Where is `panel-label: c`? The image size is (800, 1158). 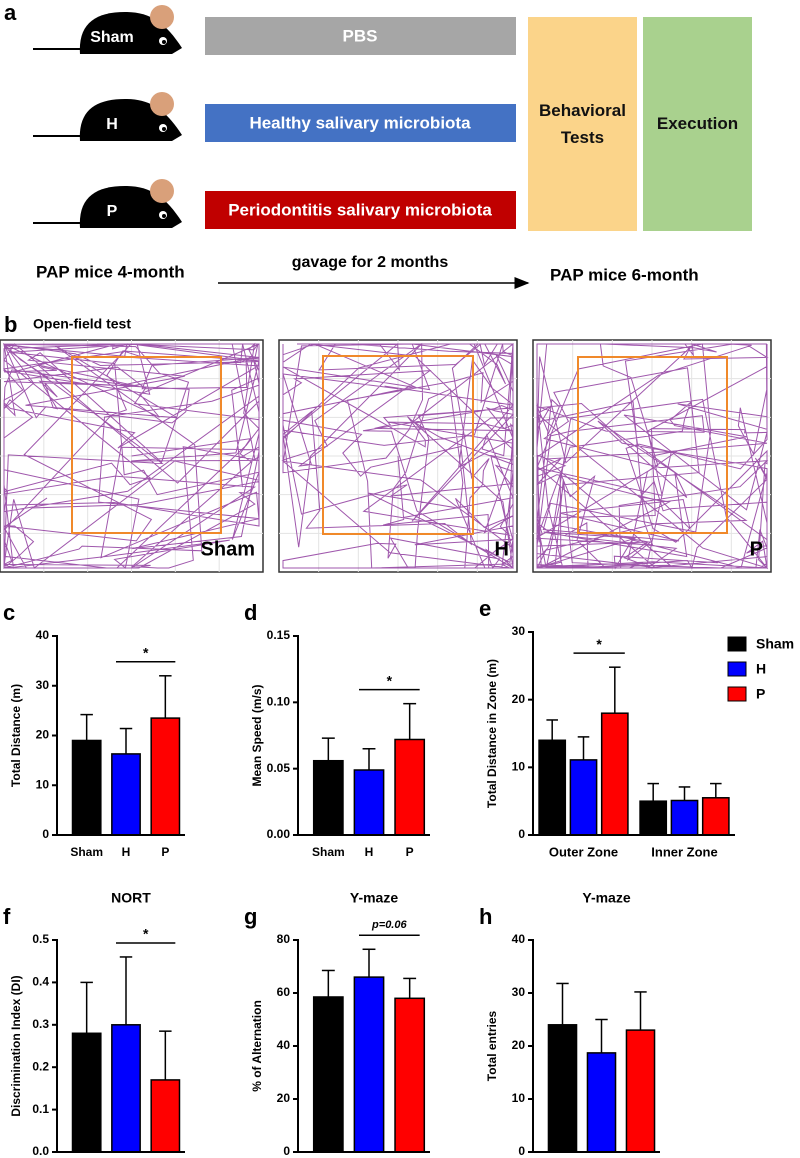 panel-label: c is located at coordinates (9, 612).